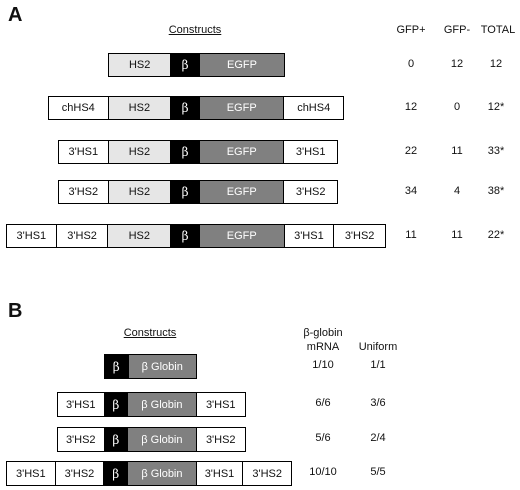 The height and width of the screenshot is (490, 520). I want to click on header-gfp-plus: GFP+, so click(411, 30).